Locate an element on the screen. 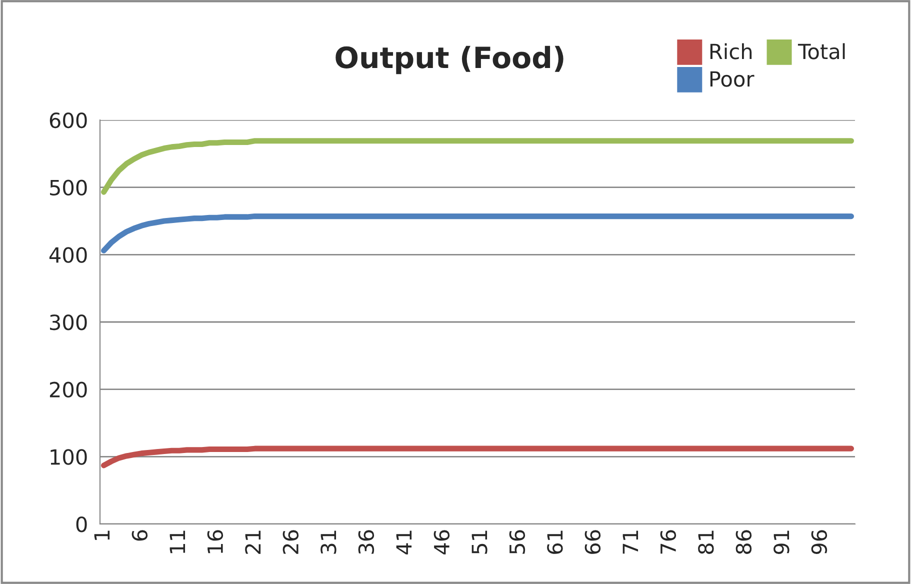  x-tick-label: 61 is located at coordinates (555, 542).